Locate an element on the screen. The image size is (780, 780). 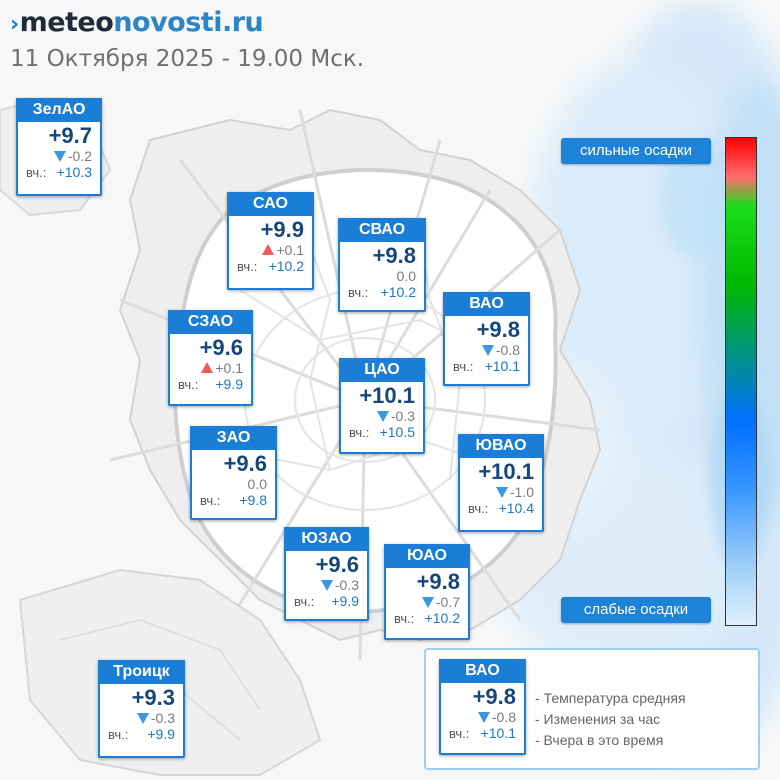
district-change: -1.0 is located at coordinates (501, 492).